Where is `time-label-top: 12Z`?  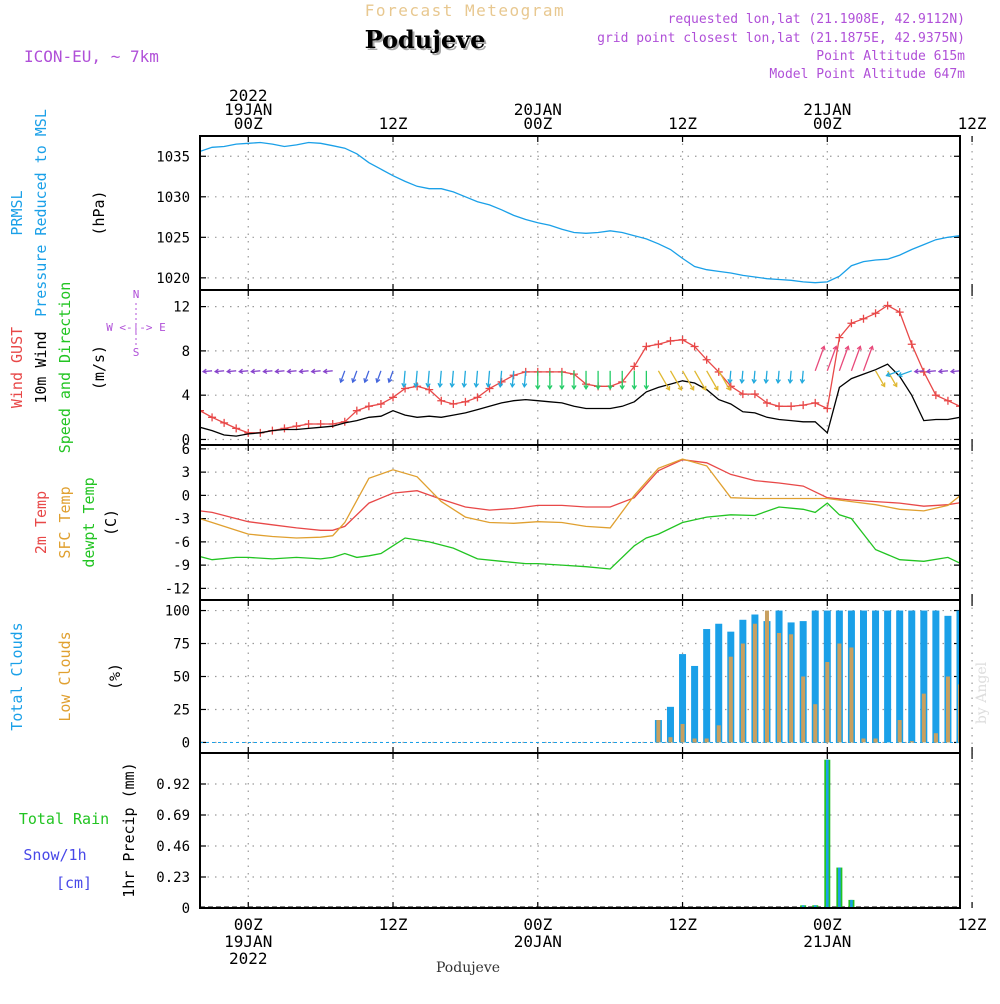 time-label-top: 12Z is located at coordinates (682, 123).